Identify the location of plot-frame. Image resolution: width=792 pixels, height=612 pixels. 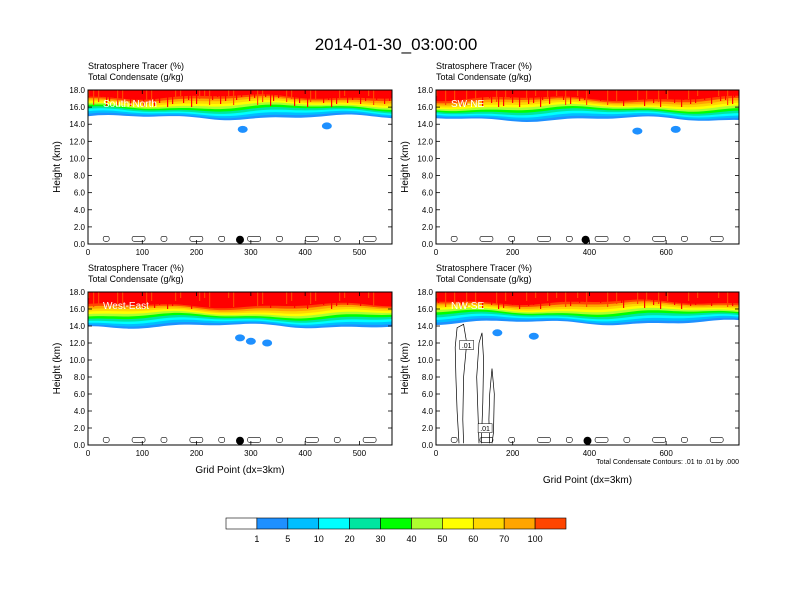
(240, 368).